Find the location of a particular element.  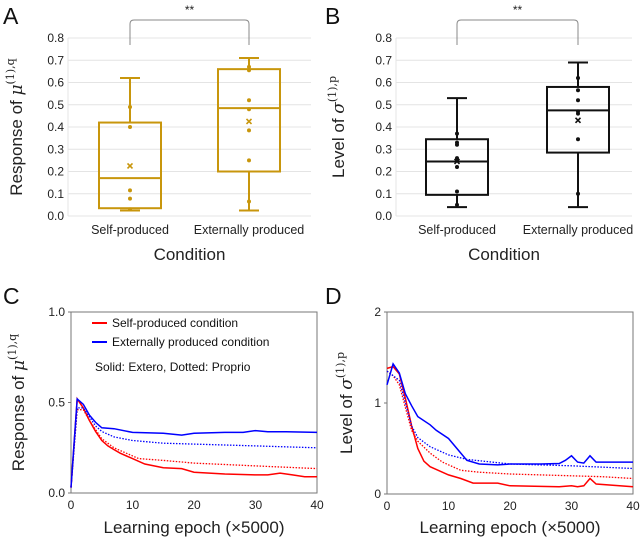

x-tick-label: 40 is located at coordinates (633, 506).